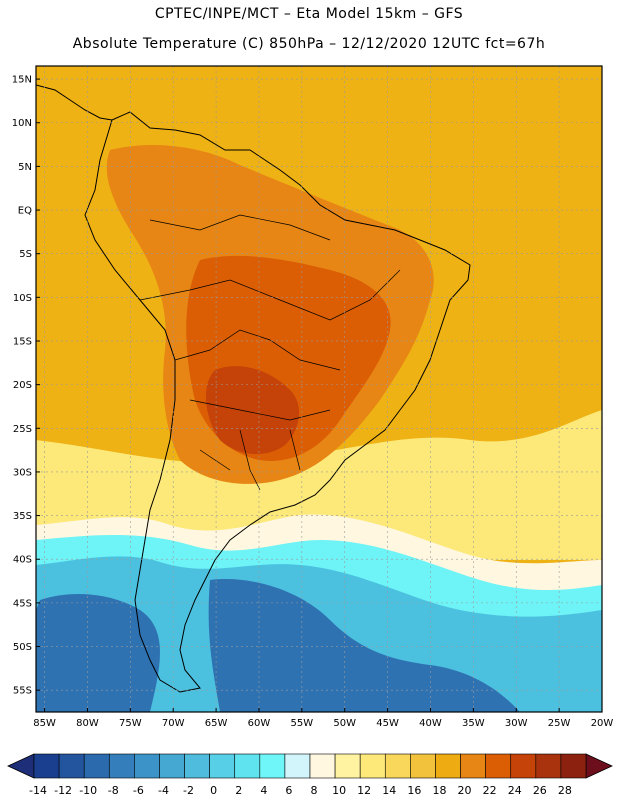 The image size is (618, 800). What do you see at coordinates (22, 691) in the screenshot?
I see `lat-label-55S: 55S` at bounding box center [22, 691].